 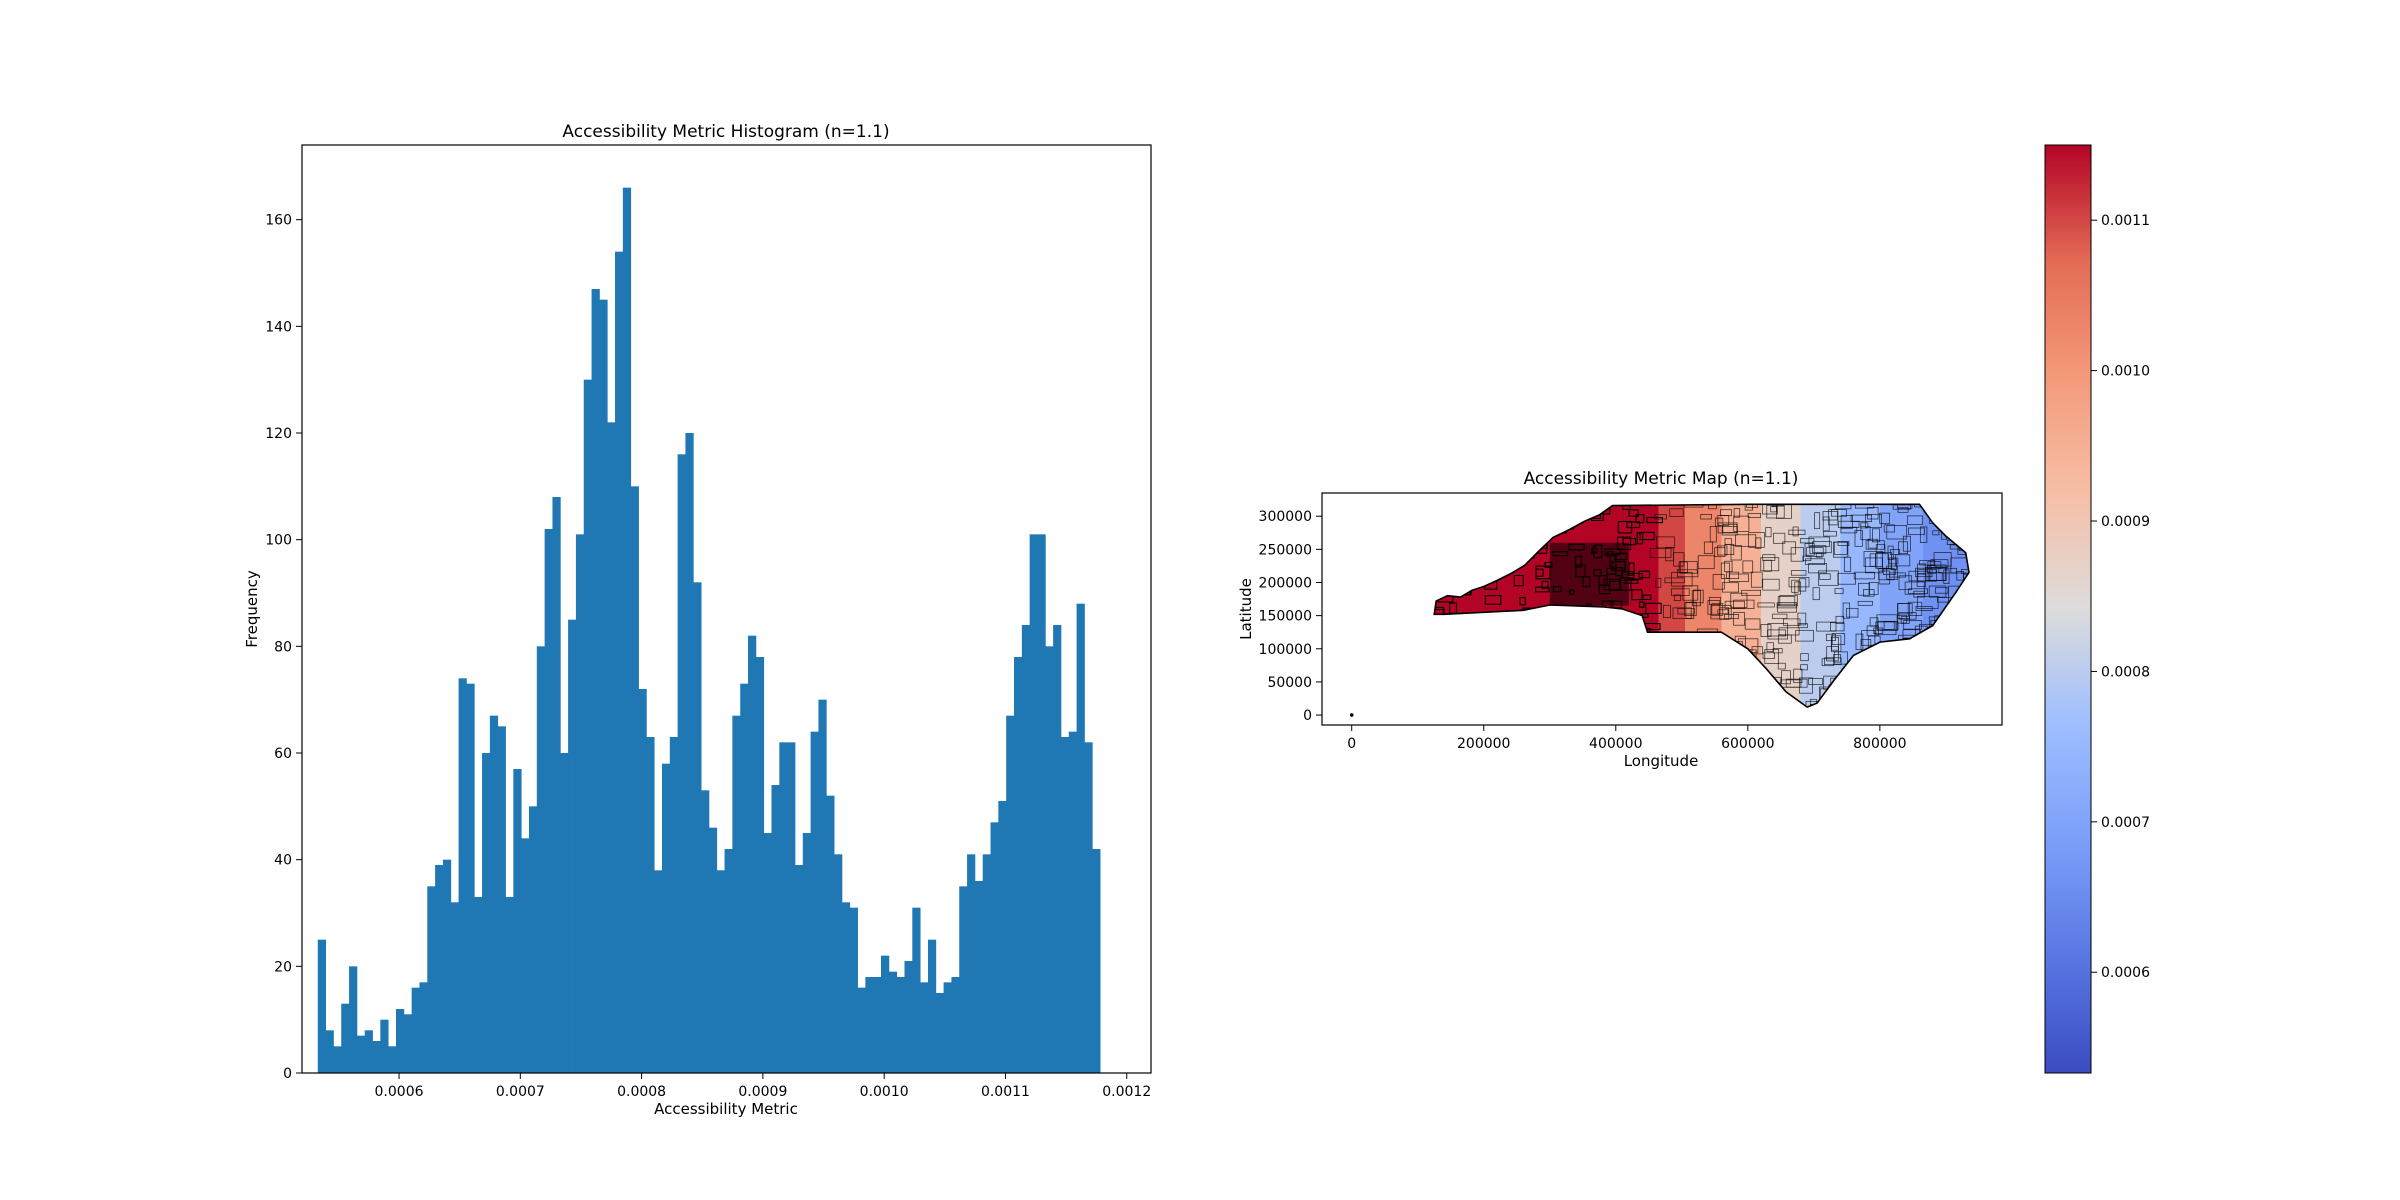 I want to click on dense-boundaries, so click(x=1589, y=574).